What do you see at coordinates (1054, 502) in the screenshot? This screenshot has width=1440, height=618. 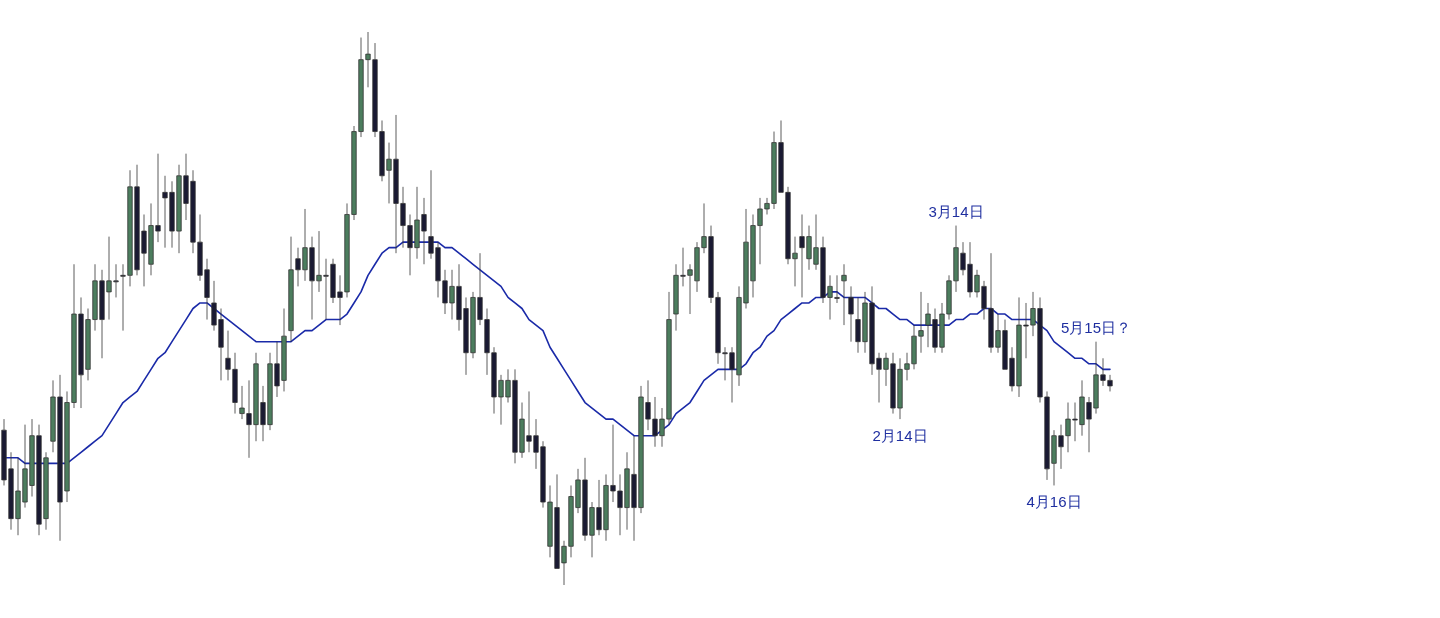 I see `annotation: 4月16日` at bounding box center [1054, 502].